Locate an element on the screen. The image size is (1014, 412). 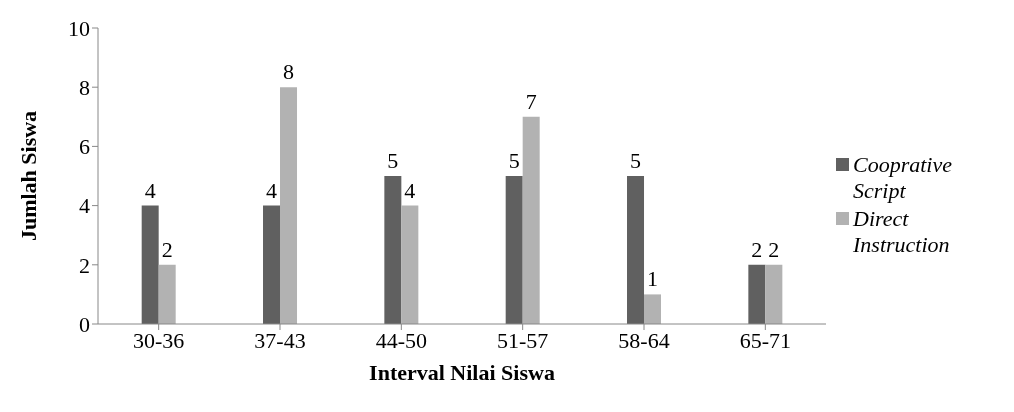
y-axis-title: Jumlah Siswa is located at coordinates (28, 176).